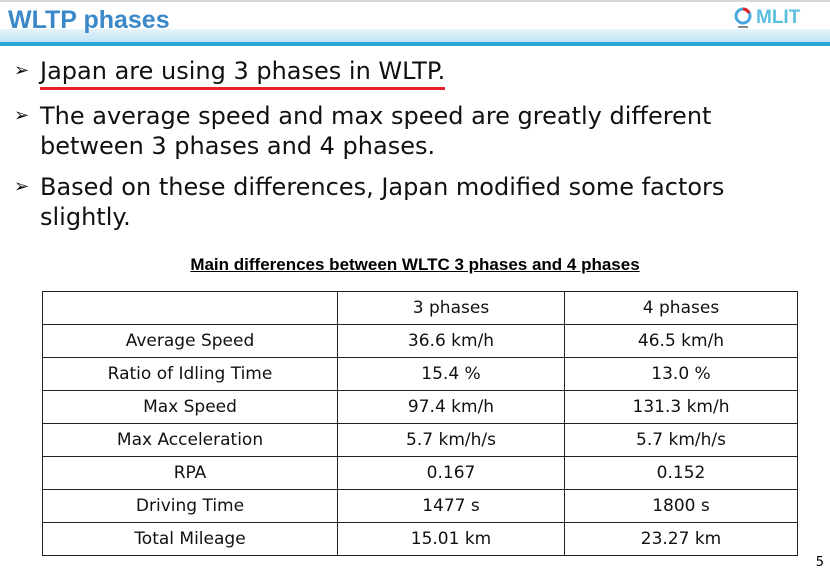  I want to click on table-cell, so click(190, 308).